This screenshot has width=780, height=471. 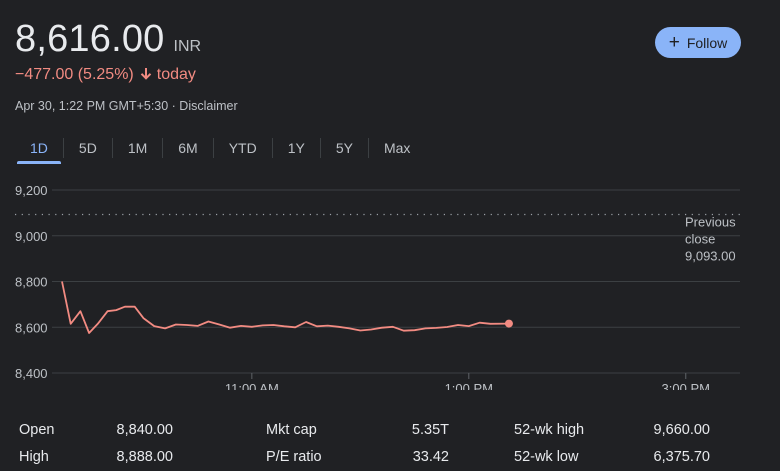 I want to click on stat-label: High, so click(x=34, y=457).